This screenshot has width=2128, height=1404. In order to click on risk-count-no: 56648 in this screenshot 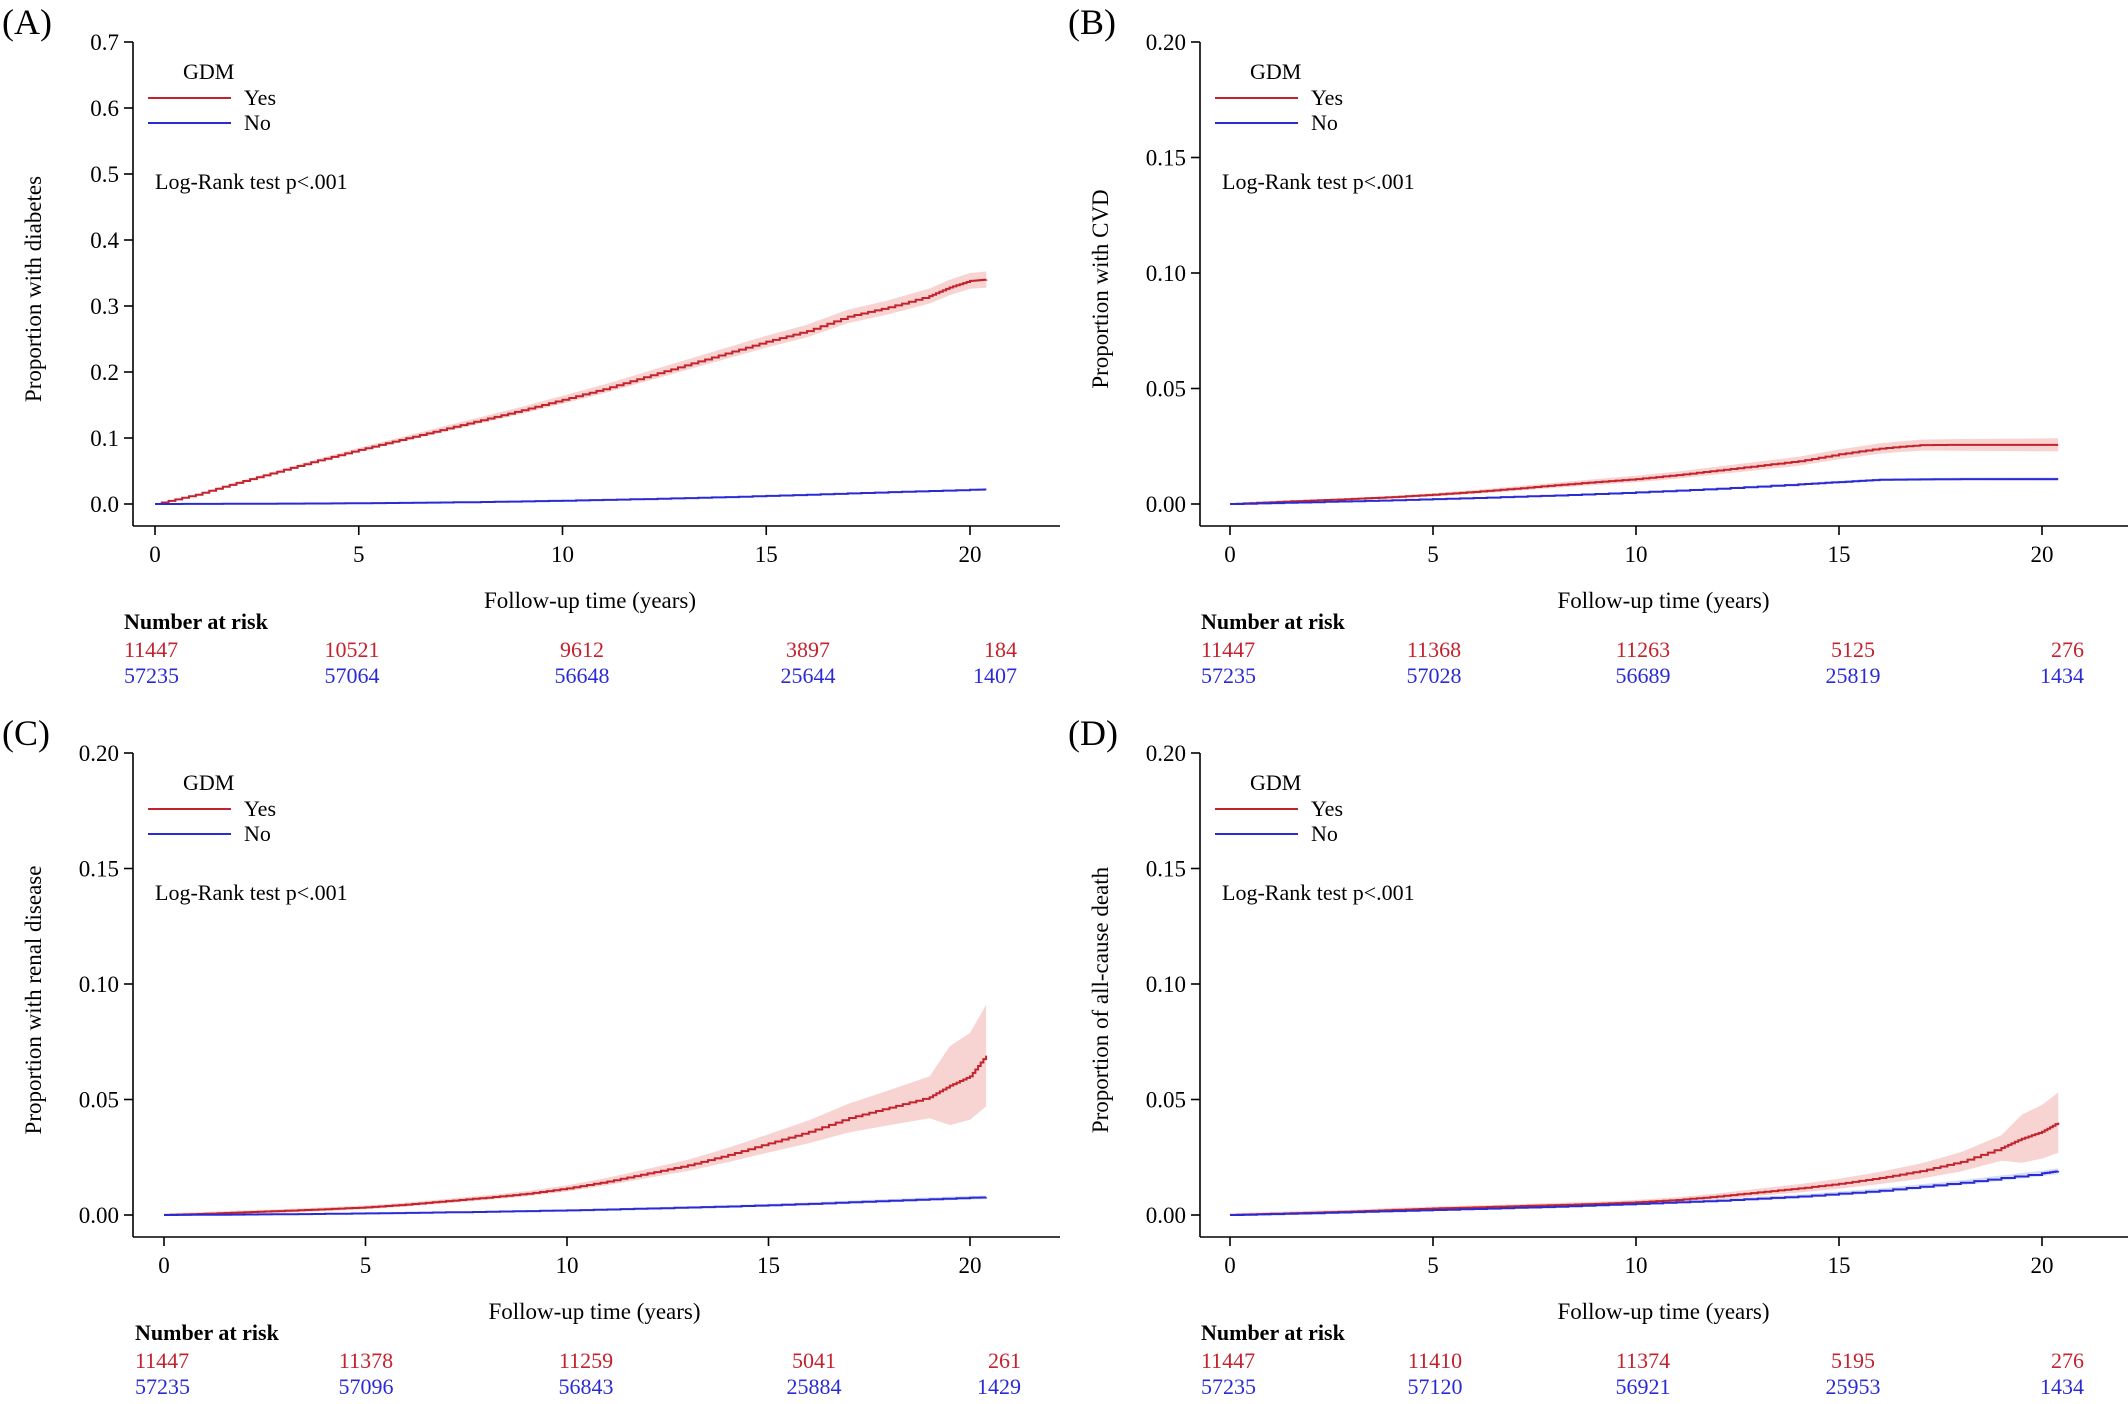, I will do `click(582, 675)`.